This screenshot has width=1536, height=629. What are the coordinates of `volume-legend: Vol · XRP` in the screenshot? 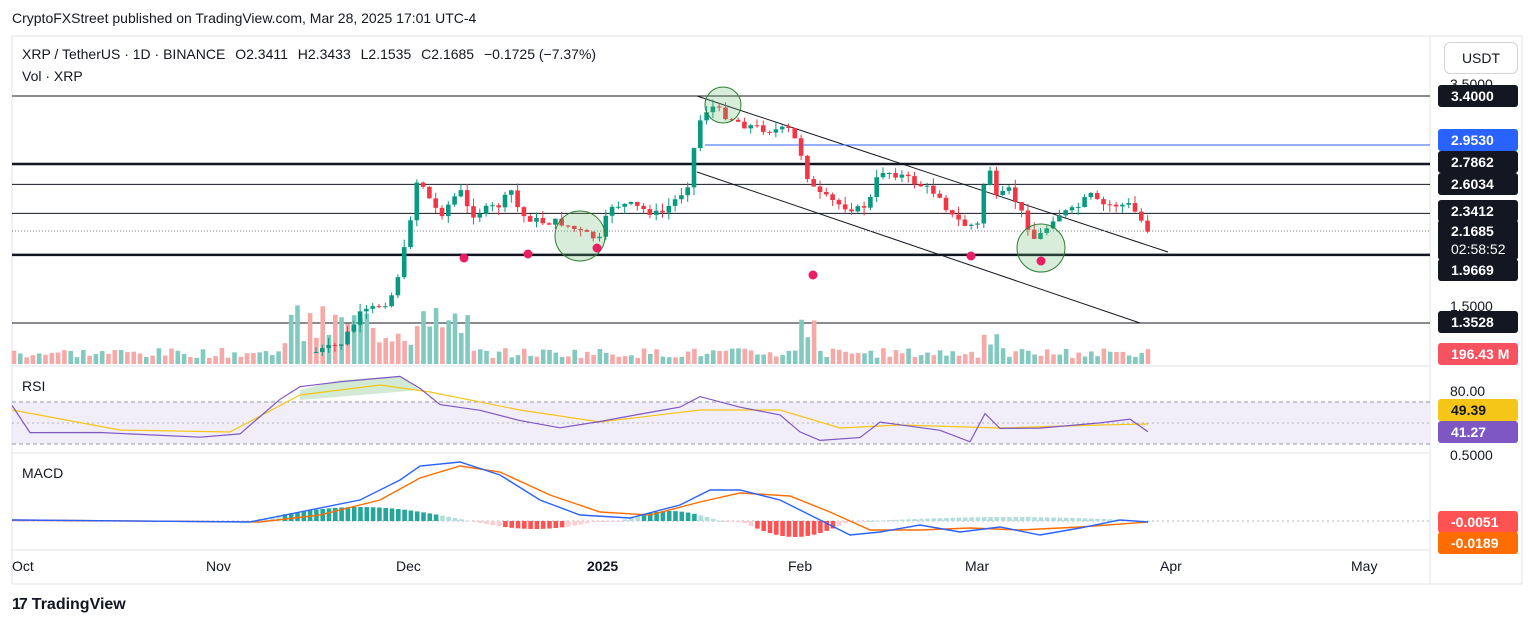 It's located at (52, 76).